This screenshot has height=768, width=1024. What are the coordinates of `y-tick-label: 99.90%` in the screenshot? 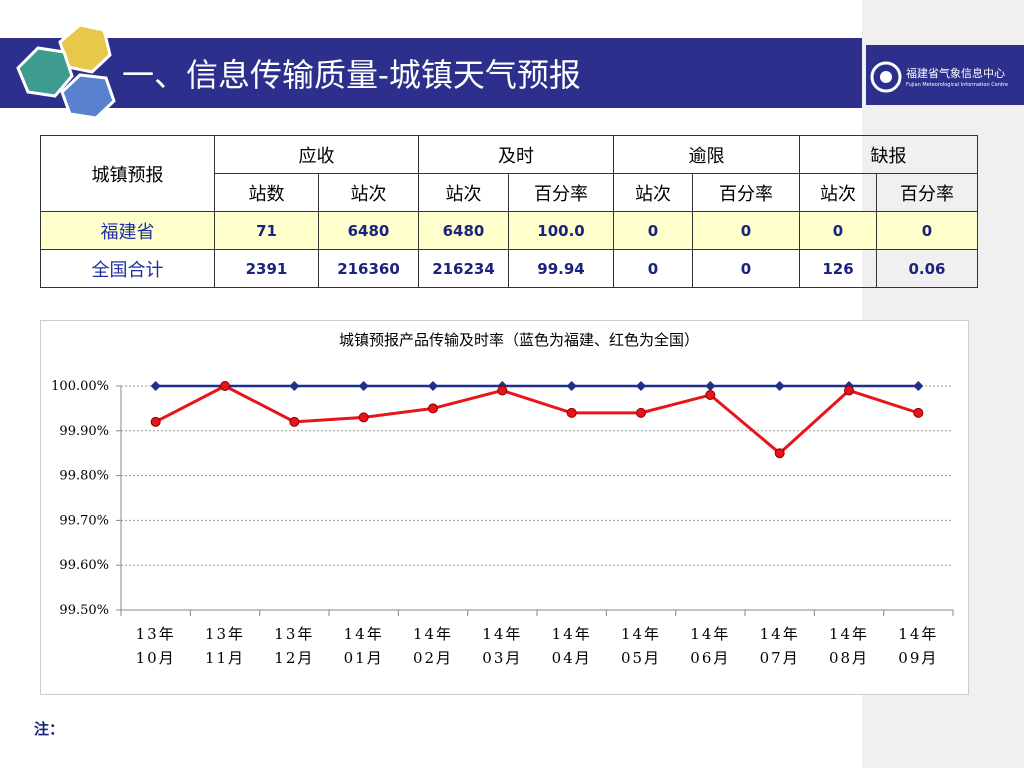 It's located at (84, 431).